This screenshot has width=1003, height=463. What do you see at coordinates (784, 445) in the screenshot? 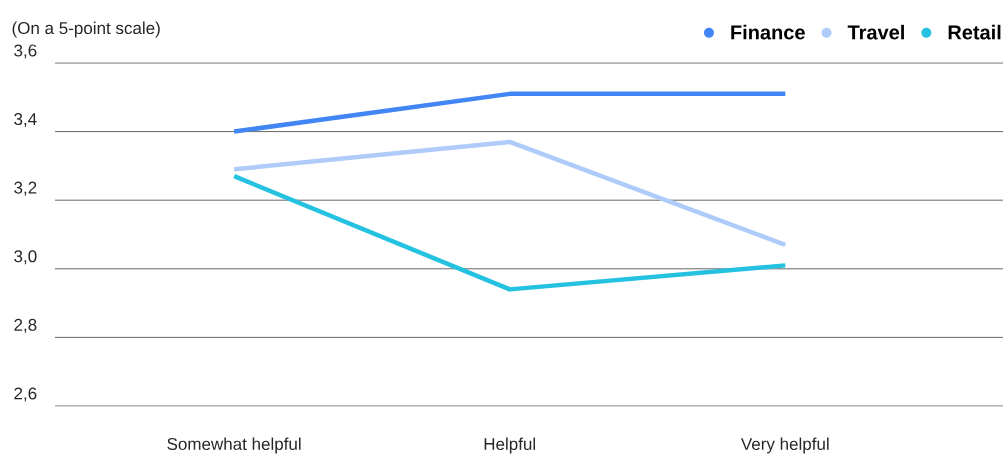
I see `x-tick-label: Very helpful` at bounding box center [784, 445].